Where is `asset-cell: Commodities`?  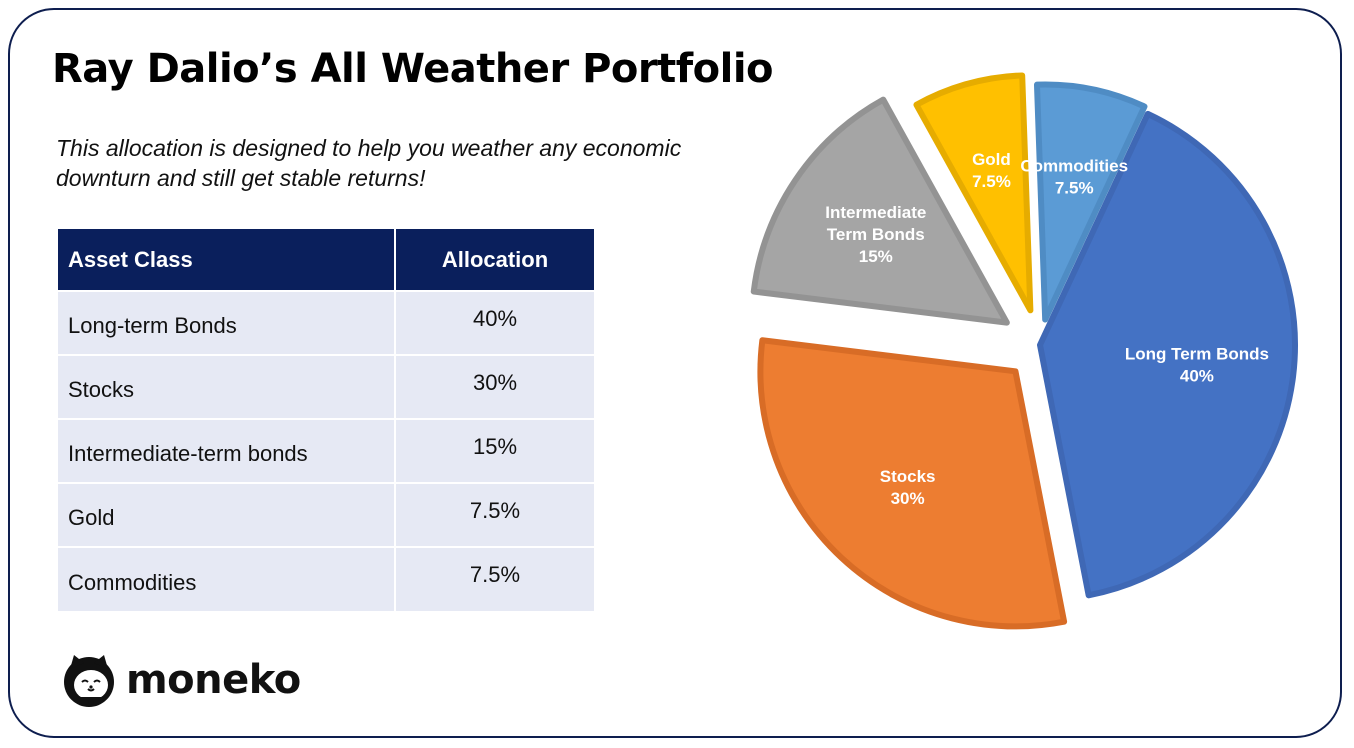
asset-cell: Commodities is located at coordinates (227, 578).